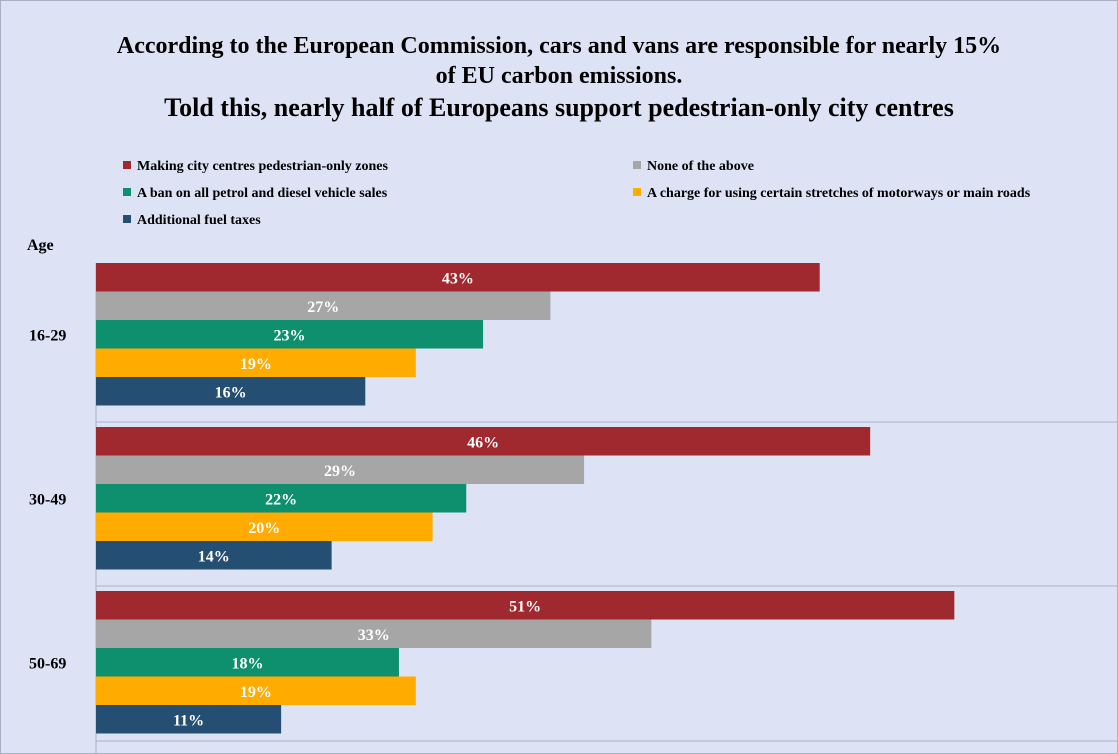  I want to click on bar-value-label: 14%, so click(214, 556).